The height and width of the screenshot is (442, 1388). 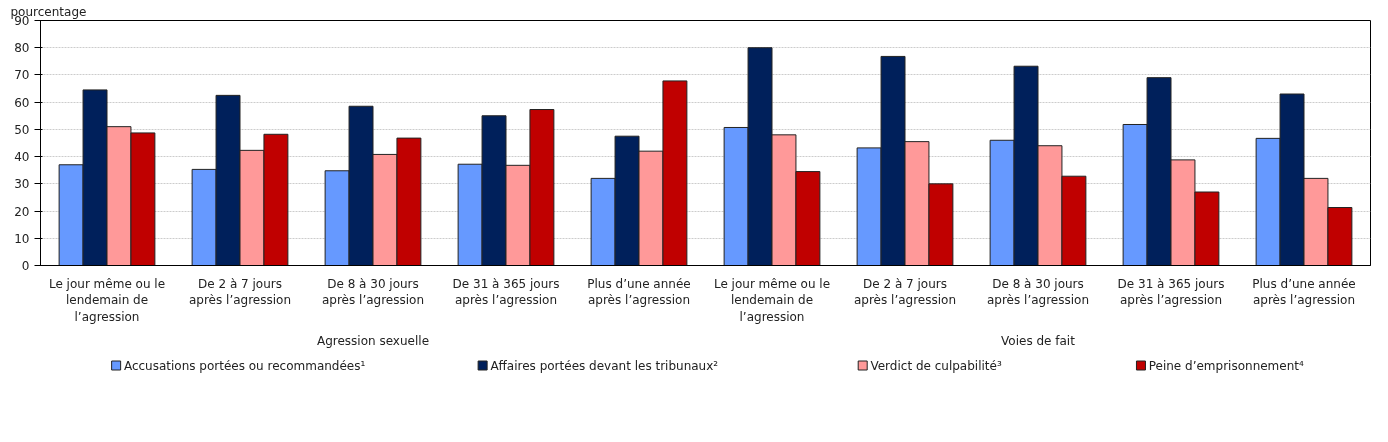 I want to click on y-tick-label: 80, so click(x=22, y=48).